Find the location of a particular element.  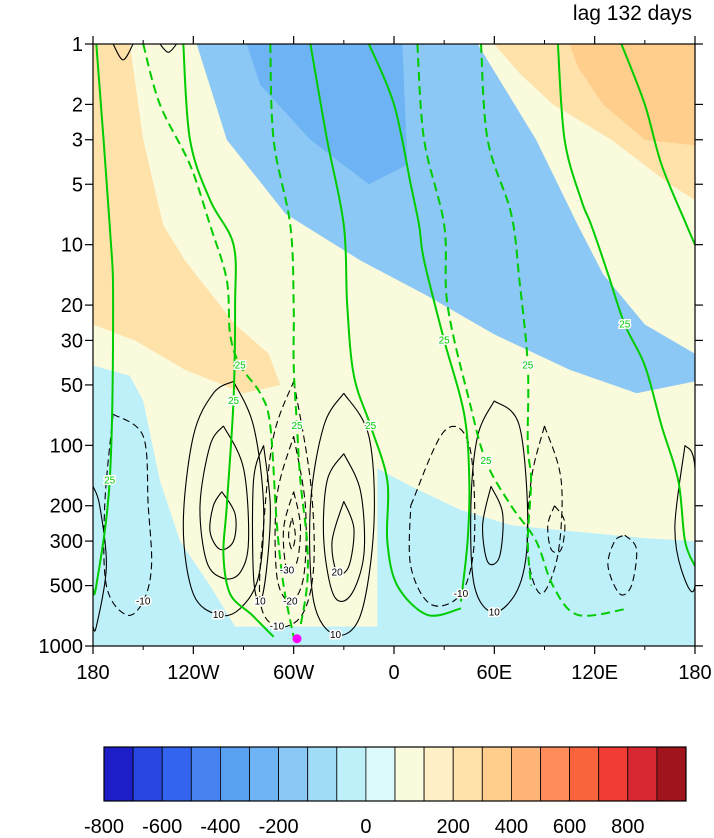

marker-dot is located at coordinates (297, 639).